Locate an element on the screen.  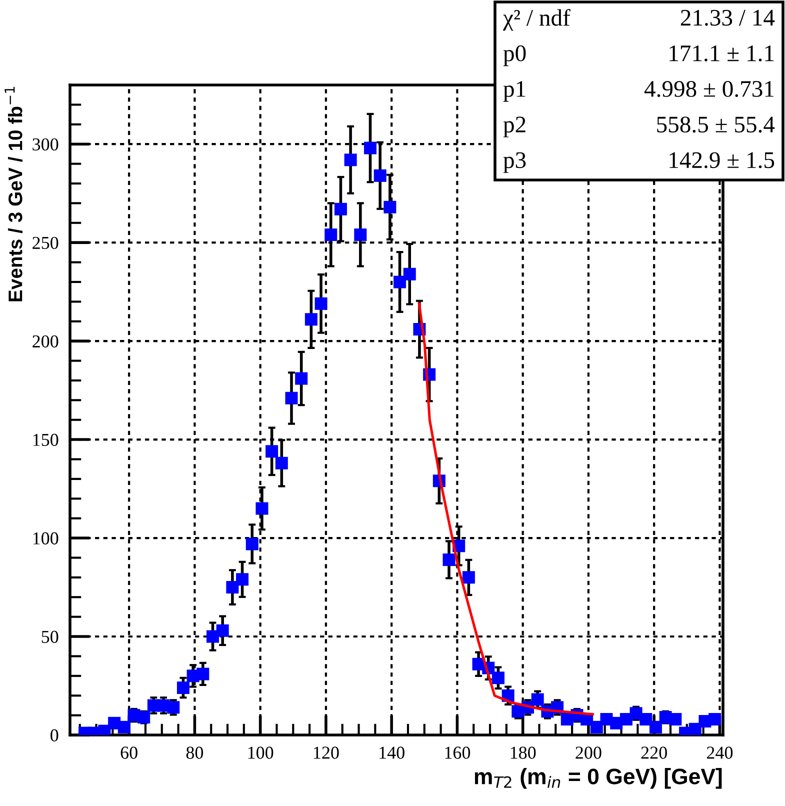
text: p0 is located at coordinates (514, 55).